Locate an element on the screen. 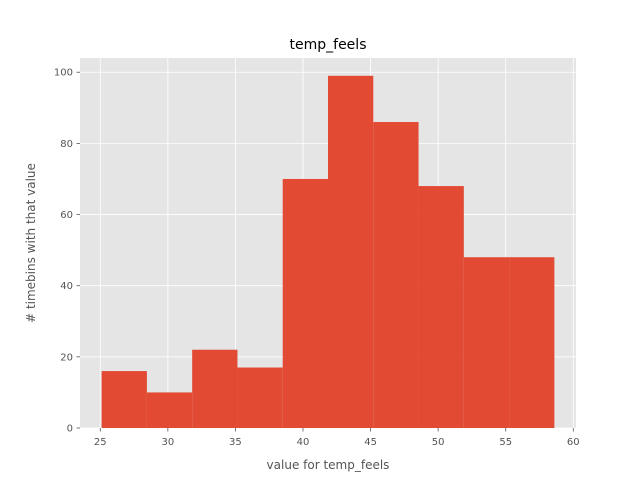 The width and height of the screenshot is (640, 480). x-tick-label: 35 is located at coordinates (235, 442).